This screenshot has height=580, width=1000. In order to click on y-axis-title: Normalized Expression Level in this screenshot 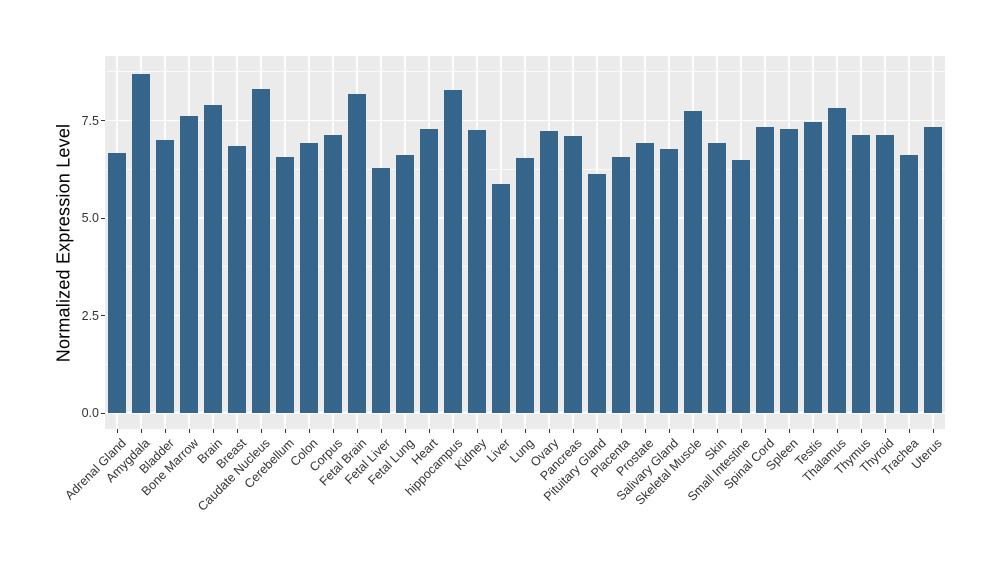, I will do `click(63, 243)`.